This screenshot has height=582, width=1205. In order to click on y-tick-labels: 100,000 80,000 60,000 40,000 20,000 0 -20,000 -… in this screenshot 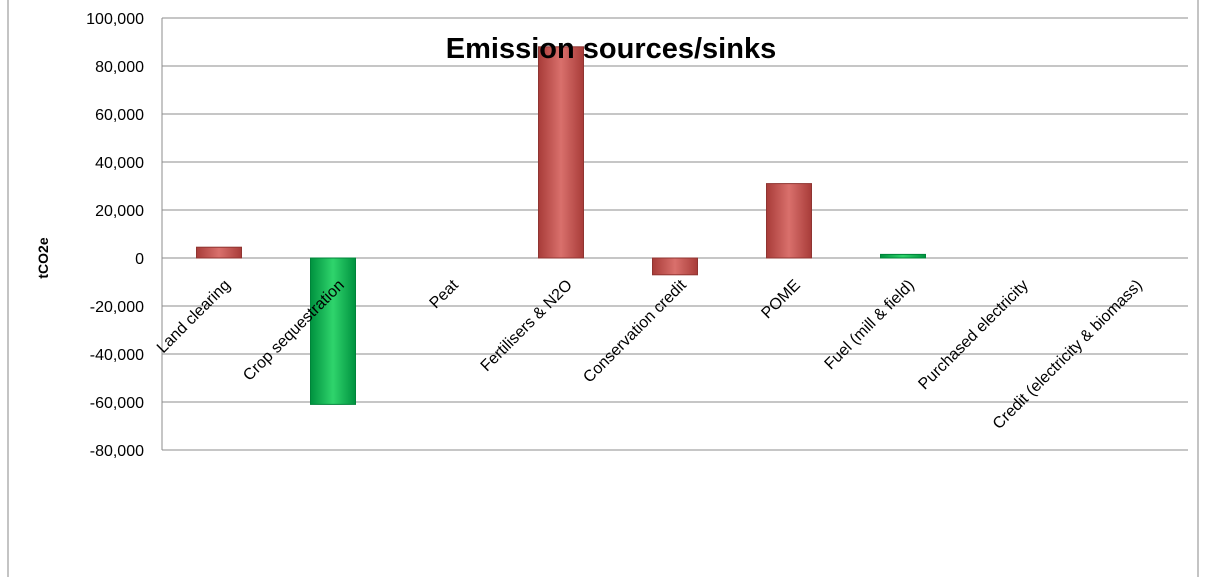, I will do `click(115, 235)`.